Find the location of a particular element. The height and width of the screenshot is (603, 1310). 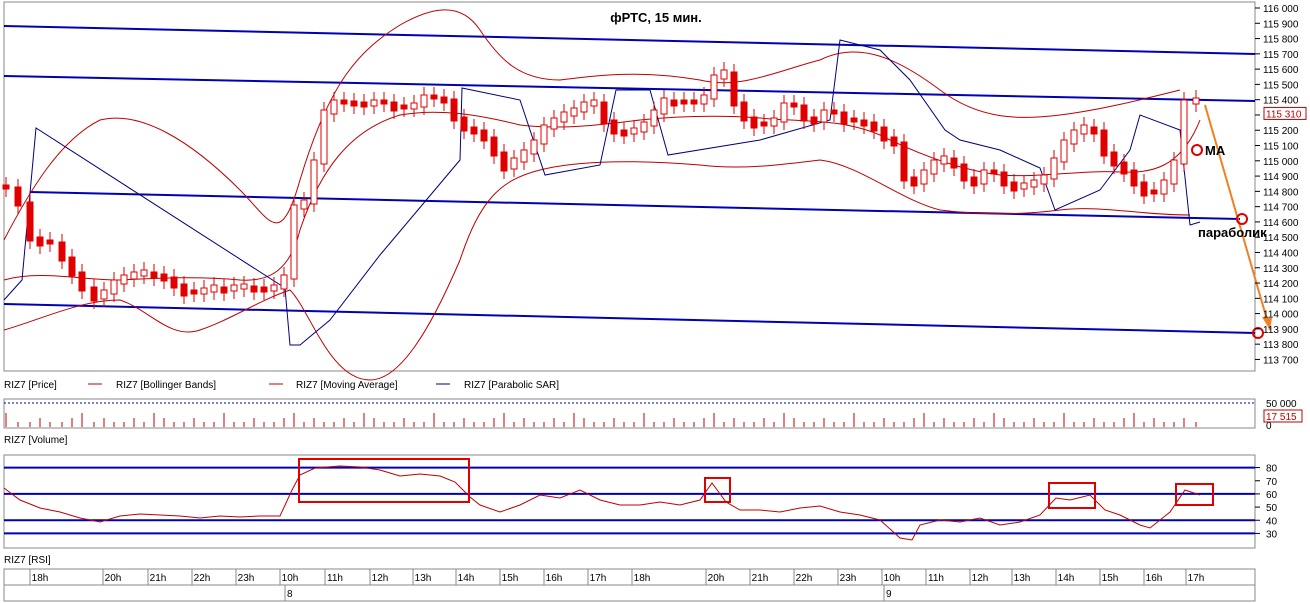

hour-label: 20h is located at coordinates (113, 578).